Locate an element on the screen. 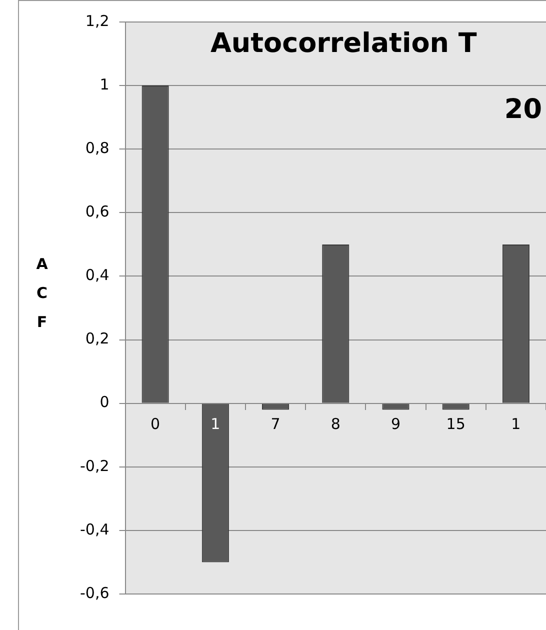  y-tick-label: 0 is located at coordinates (105, 402).